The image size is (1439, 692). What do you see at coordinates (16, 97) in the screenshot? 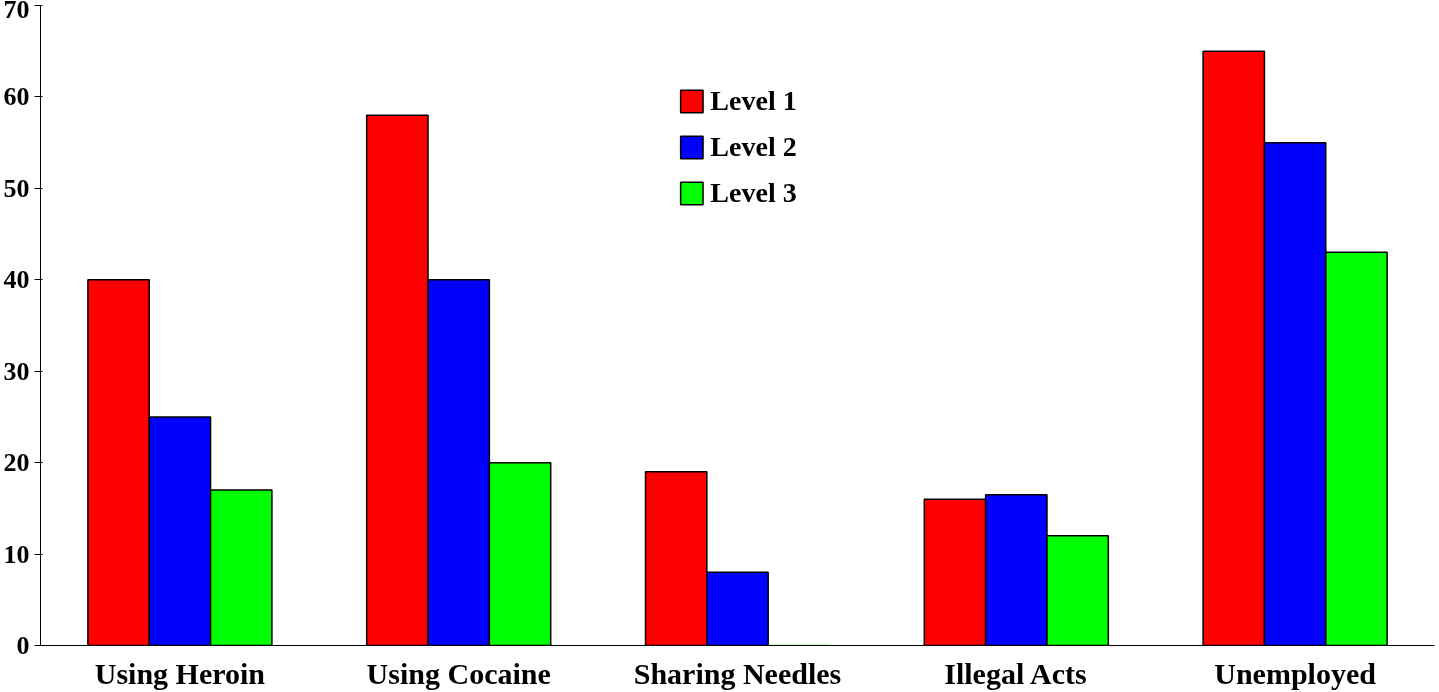
I see `y-tick-label: 60` at bounding box center [16, 97].